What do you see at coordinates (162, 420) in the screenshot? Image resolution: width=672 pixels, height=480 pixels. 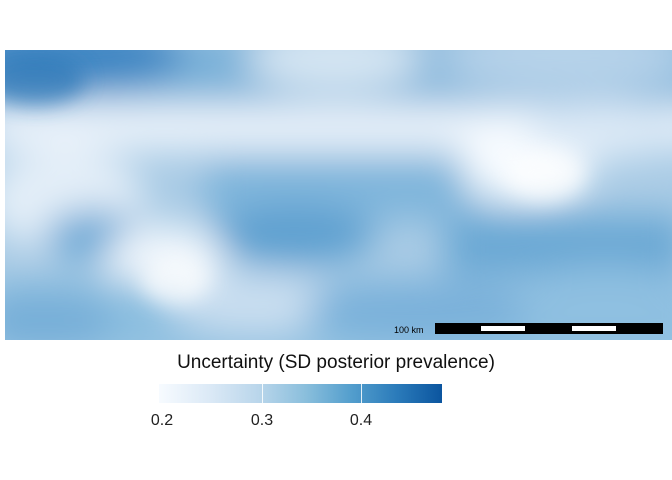 I see `legend-tick-label: 0.2` at bounding box center [162, 420].